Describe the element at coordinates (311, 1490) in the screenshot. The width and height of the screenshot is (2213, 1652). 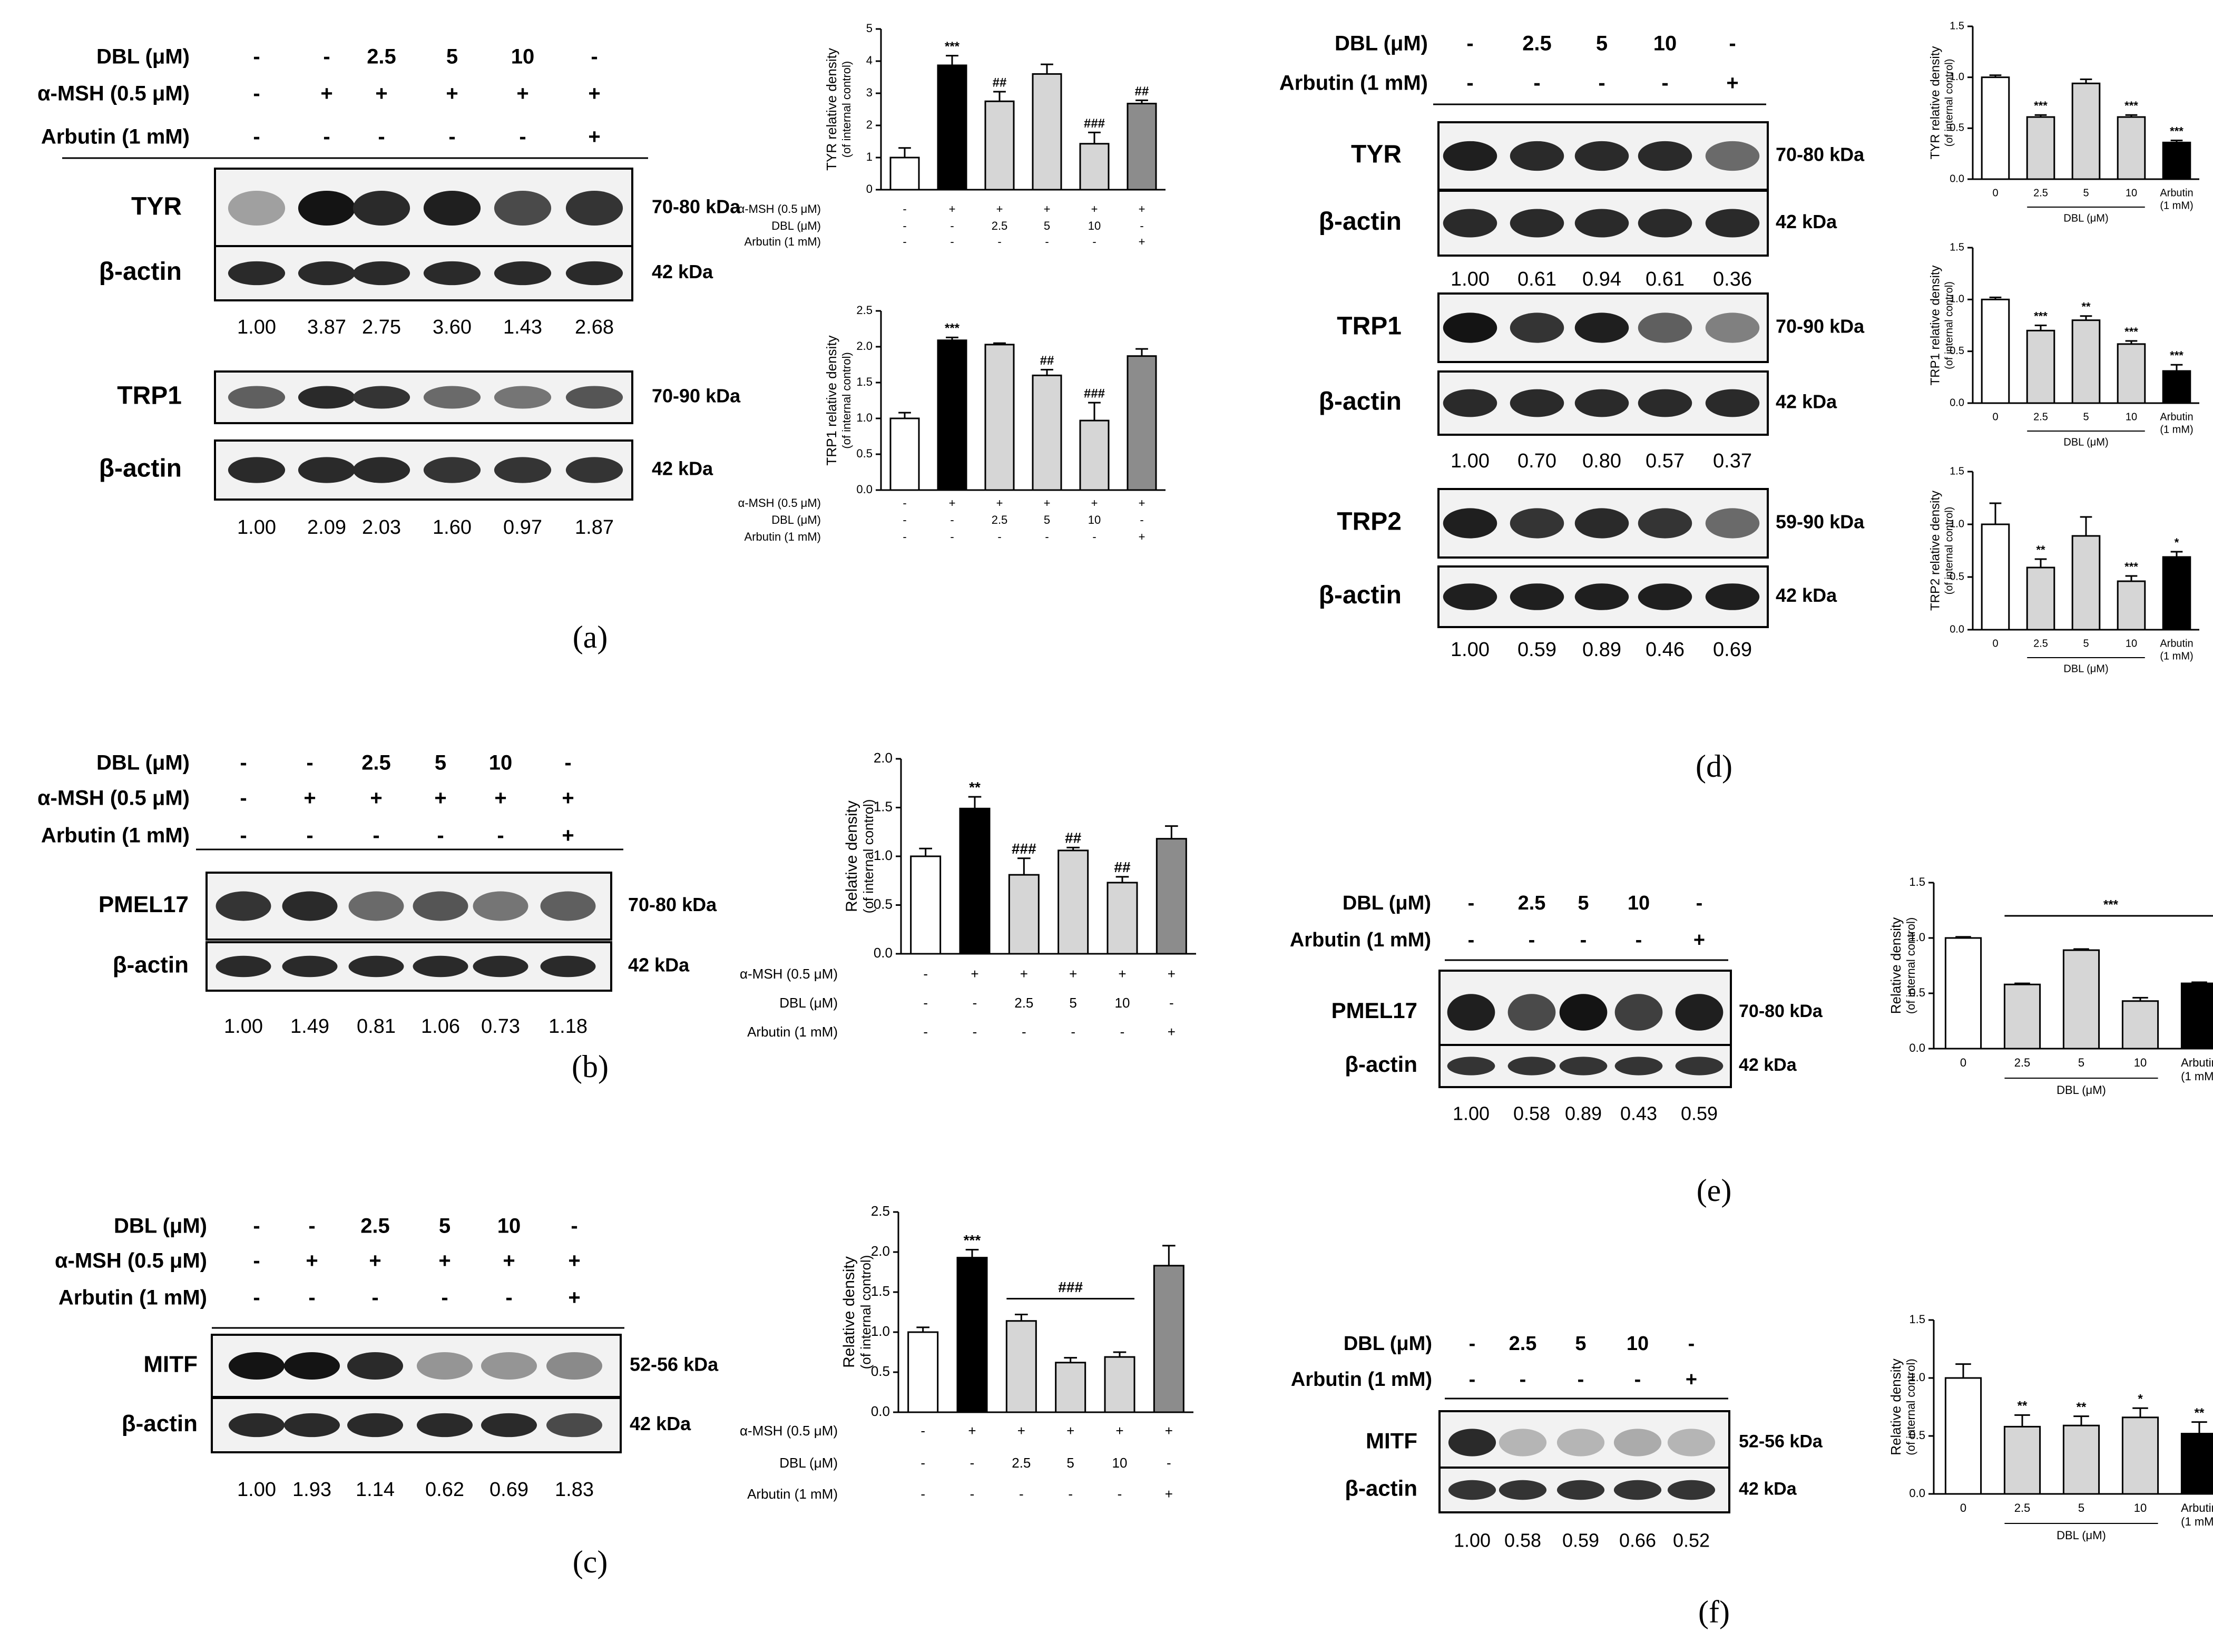
I see `blot-ratio-value: 1.93` at that location.